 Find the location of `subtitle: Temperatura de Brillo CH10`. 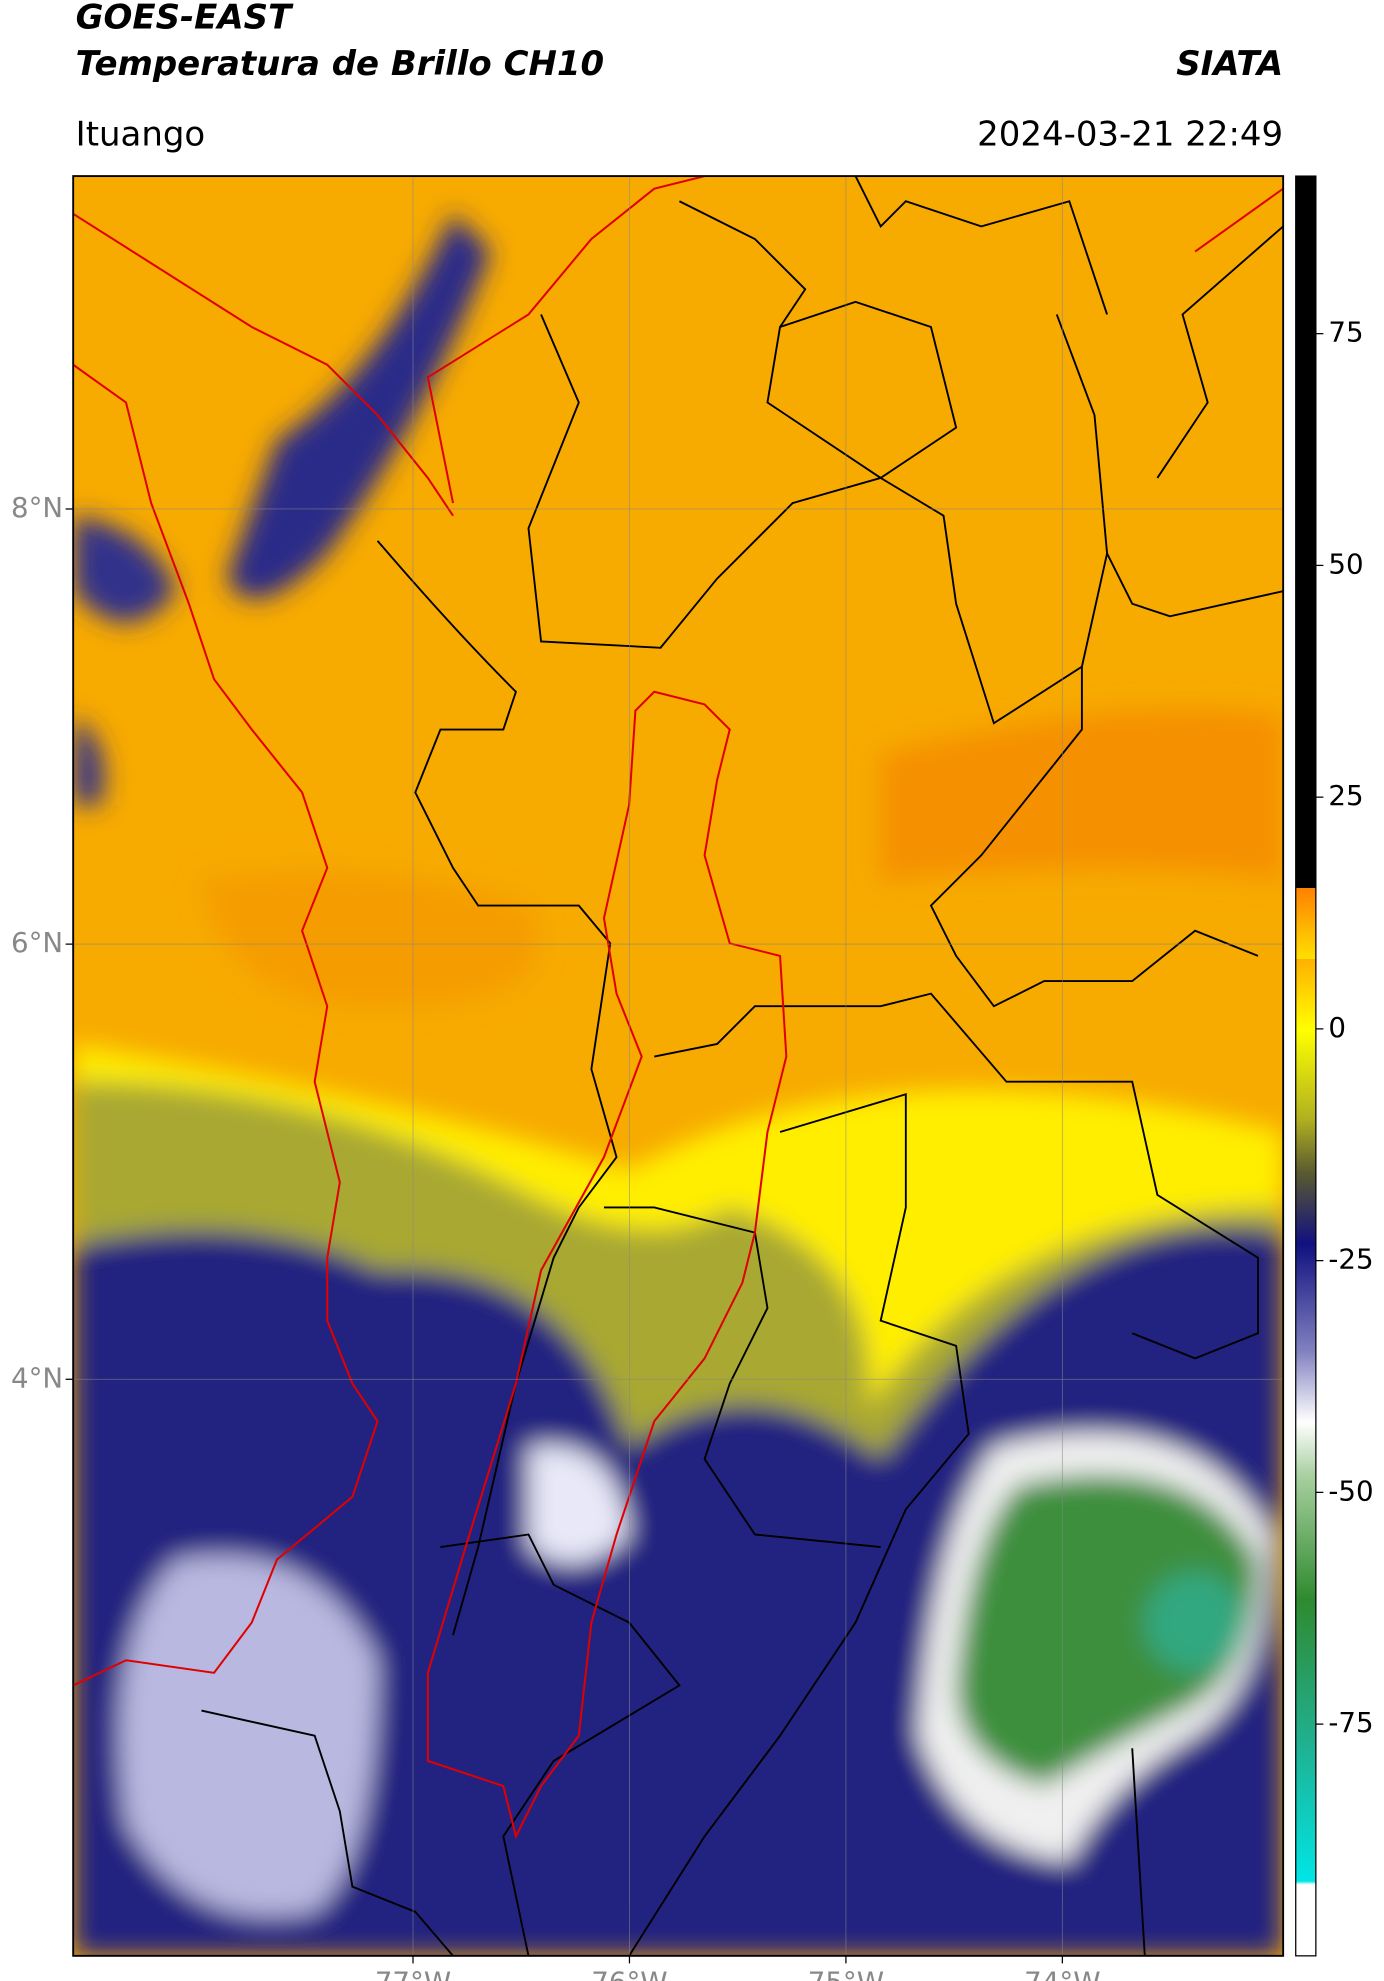

subtitle: Temperatura de Brillo CH10 is located at coordinates (340, 64).